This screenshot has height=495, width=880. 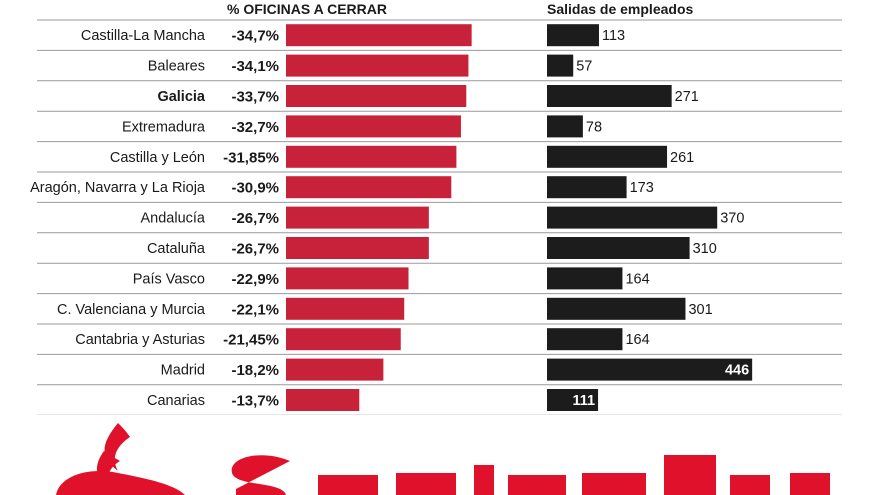 What do you see at coordinates (594, 127) in the screenshot?
I see `employees-value-label: 78` at bounding box center [594, 127].